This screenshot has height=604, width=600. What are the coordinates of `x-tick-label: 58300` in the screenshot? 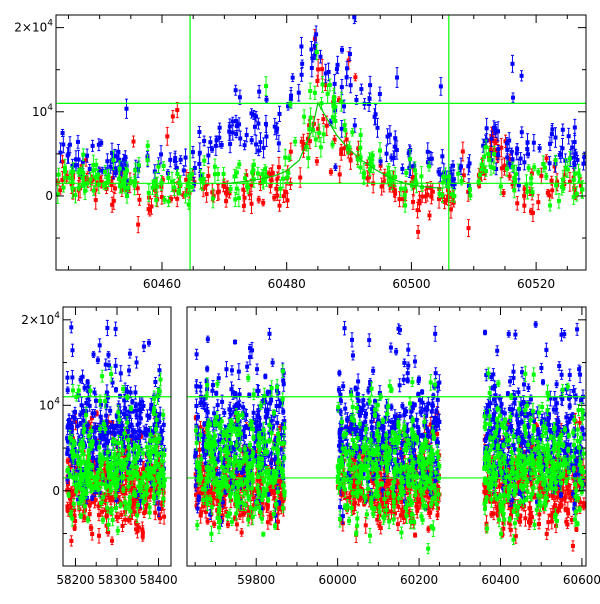 It's located at (117, 580).